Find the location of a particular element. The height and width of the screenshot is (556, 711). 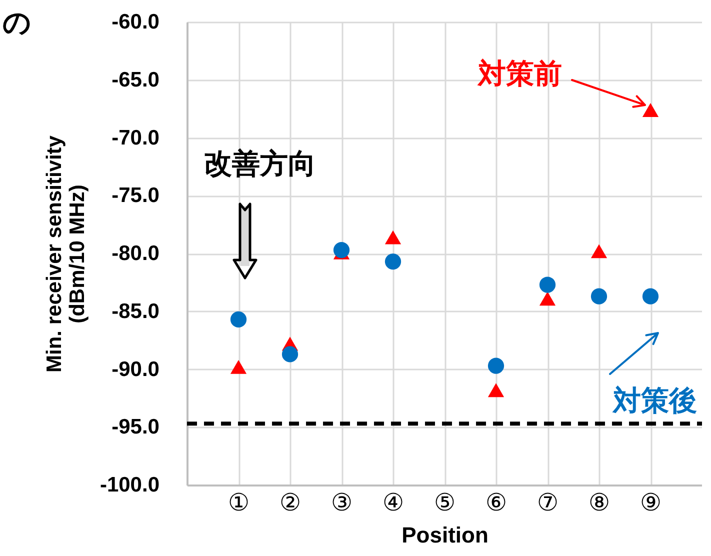

y-tick-label: -90.0 is located at coordinates (136, 369).